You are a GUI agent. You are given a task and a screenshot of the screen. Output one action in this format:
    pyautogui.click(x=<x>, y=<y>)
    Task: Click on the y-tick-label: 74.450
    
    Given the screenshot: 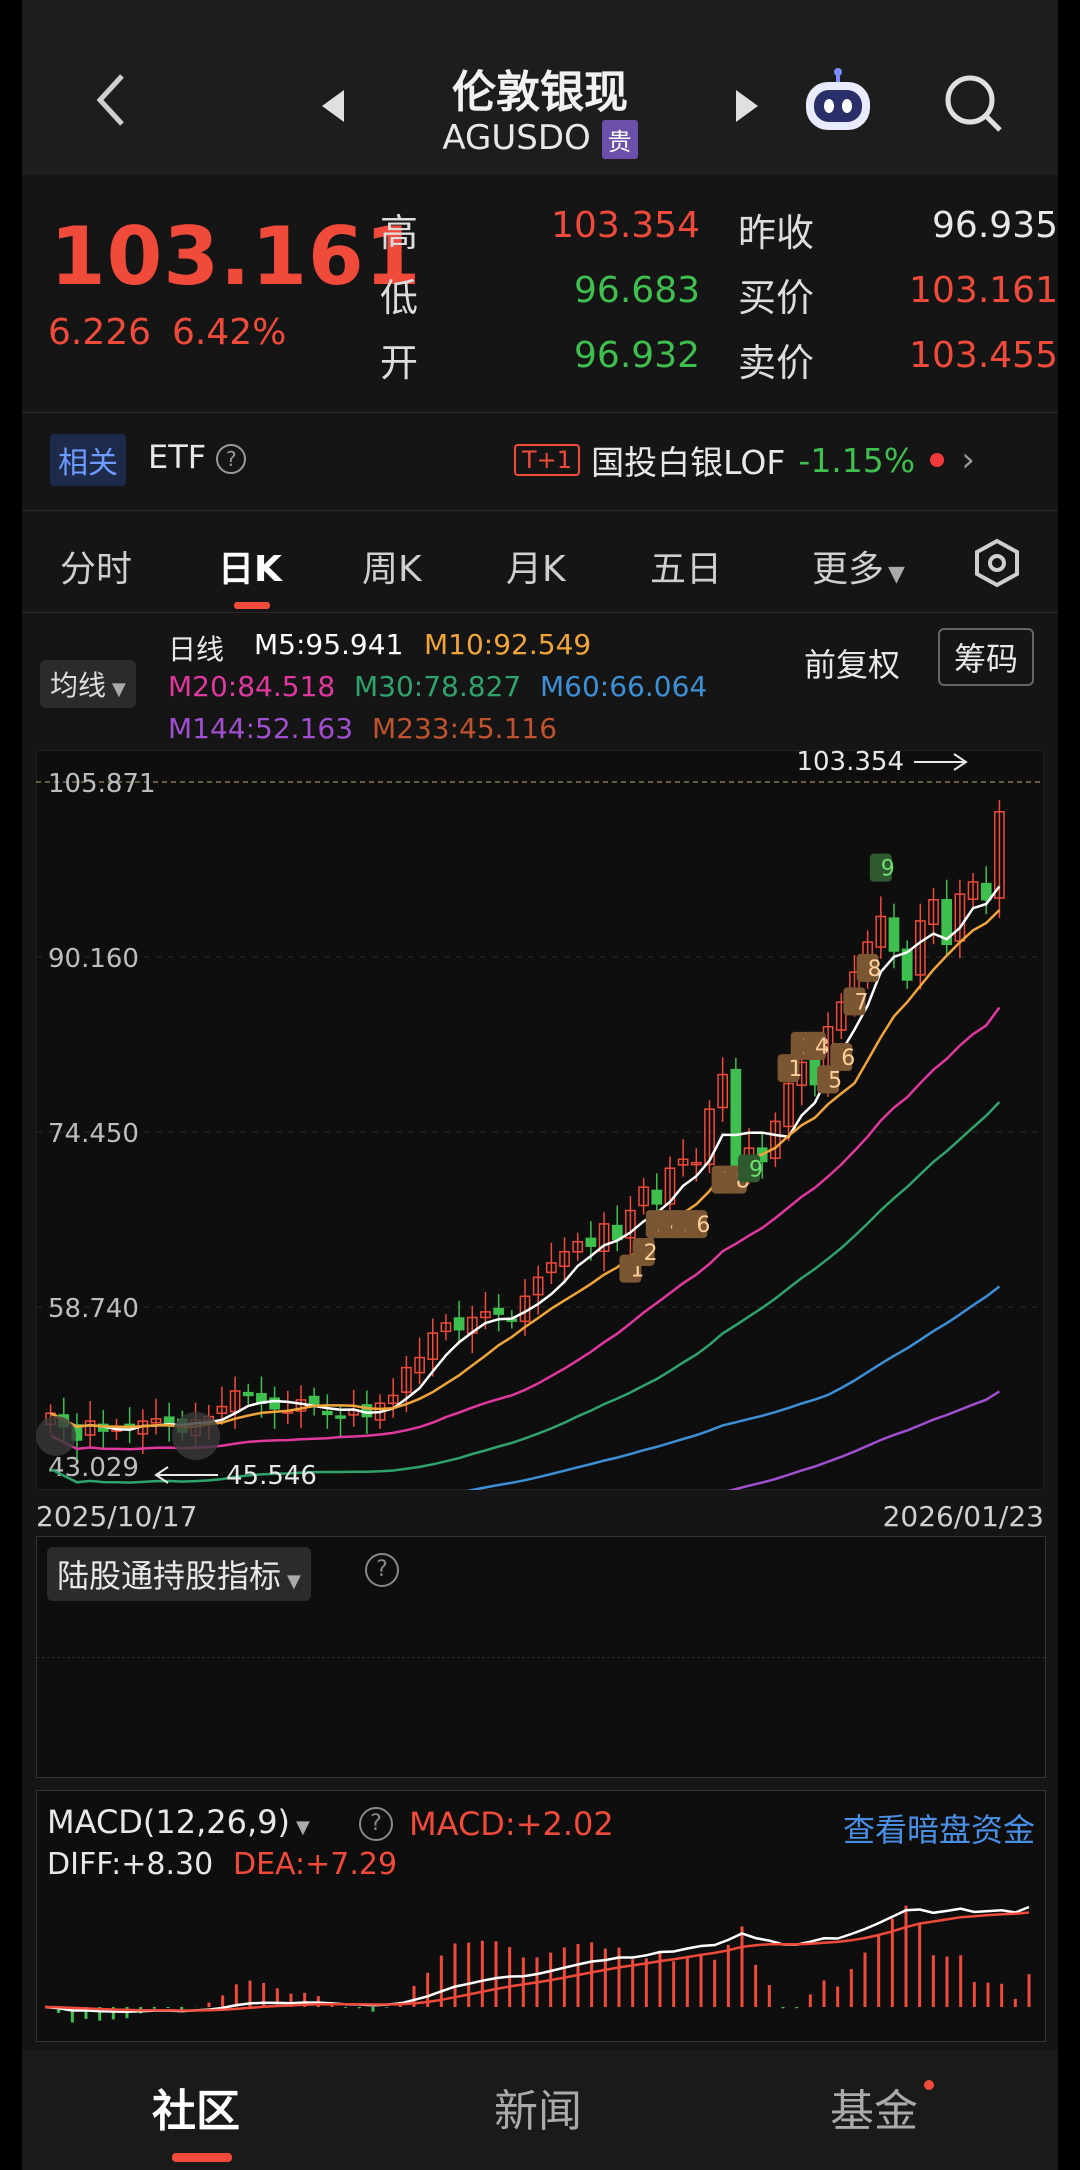 What is the action you would take?
    pyautogui.click(x=93, y=1134)
    